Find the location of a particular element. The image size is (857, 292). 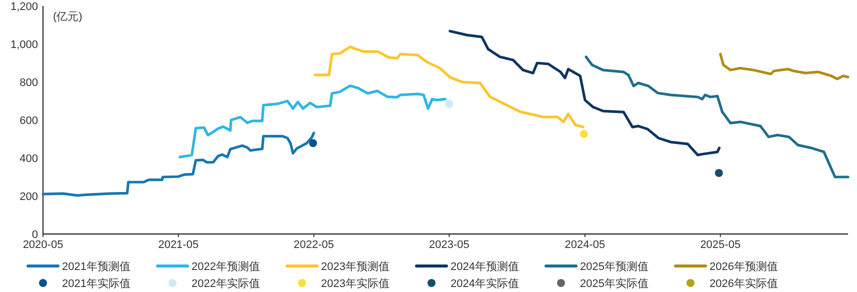

legend-label: 2022年实际值 is located at coordinates (226, 283).